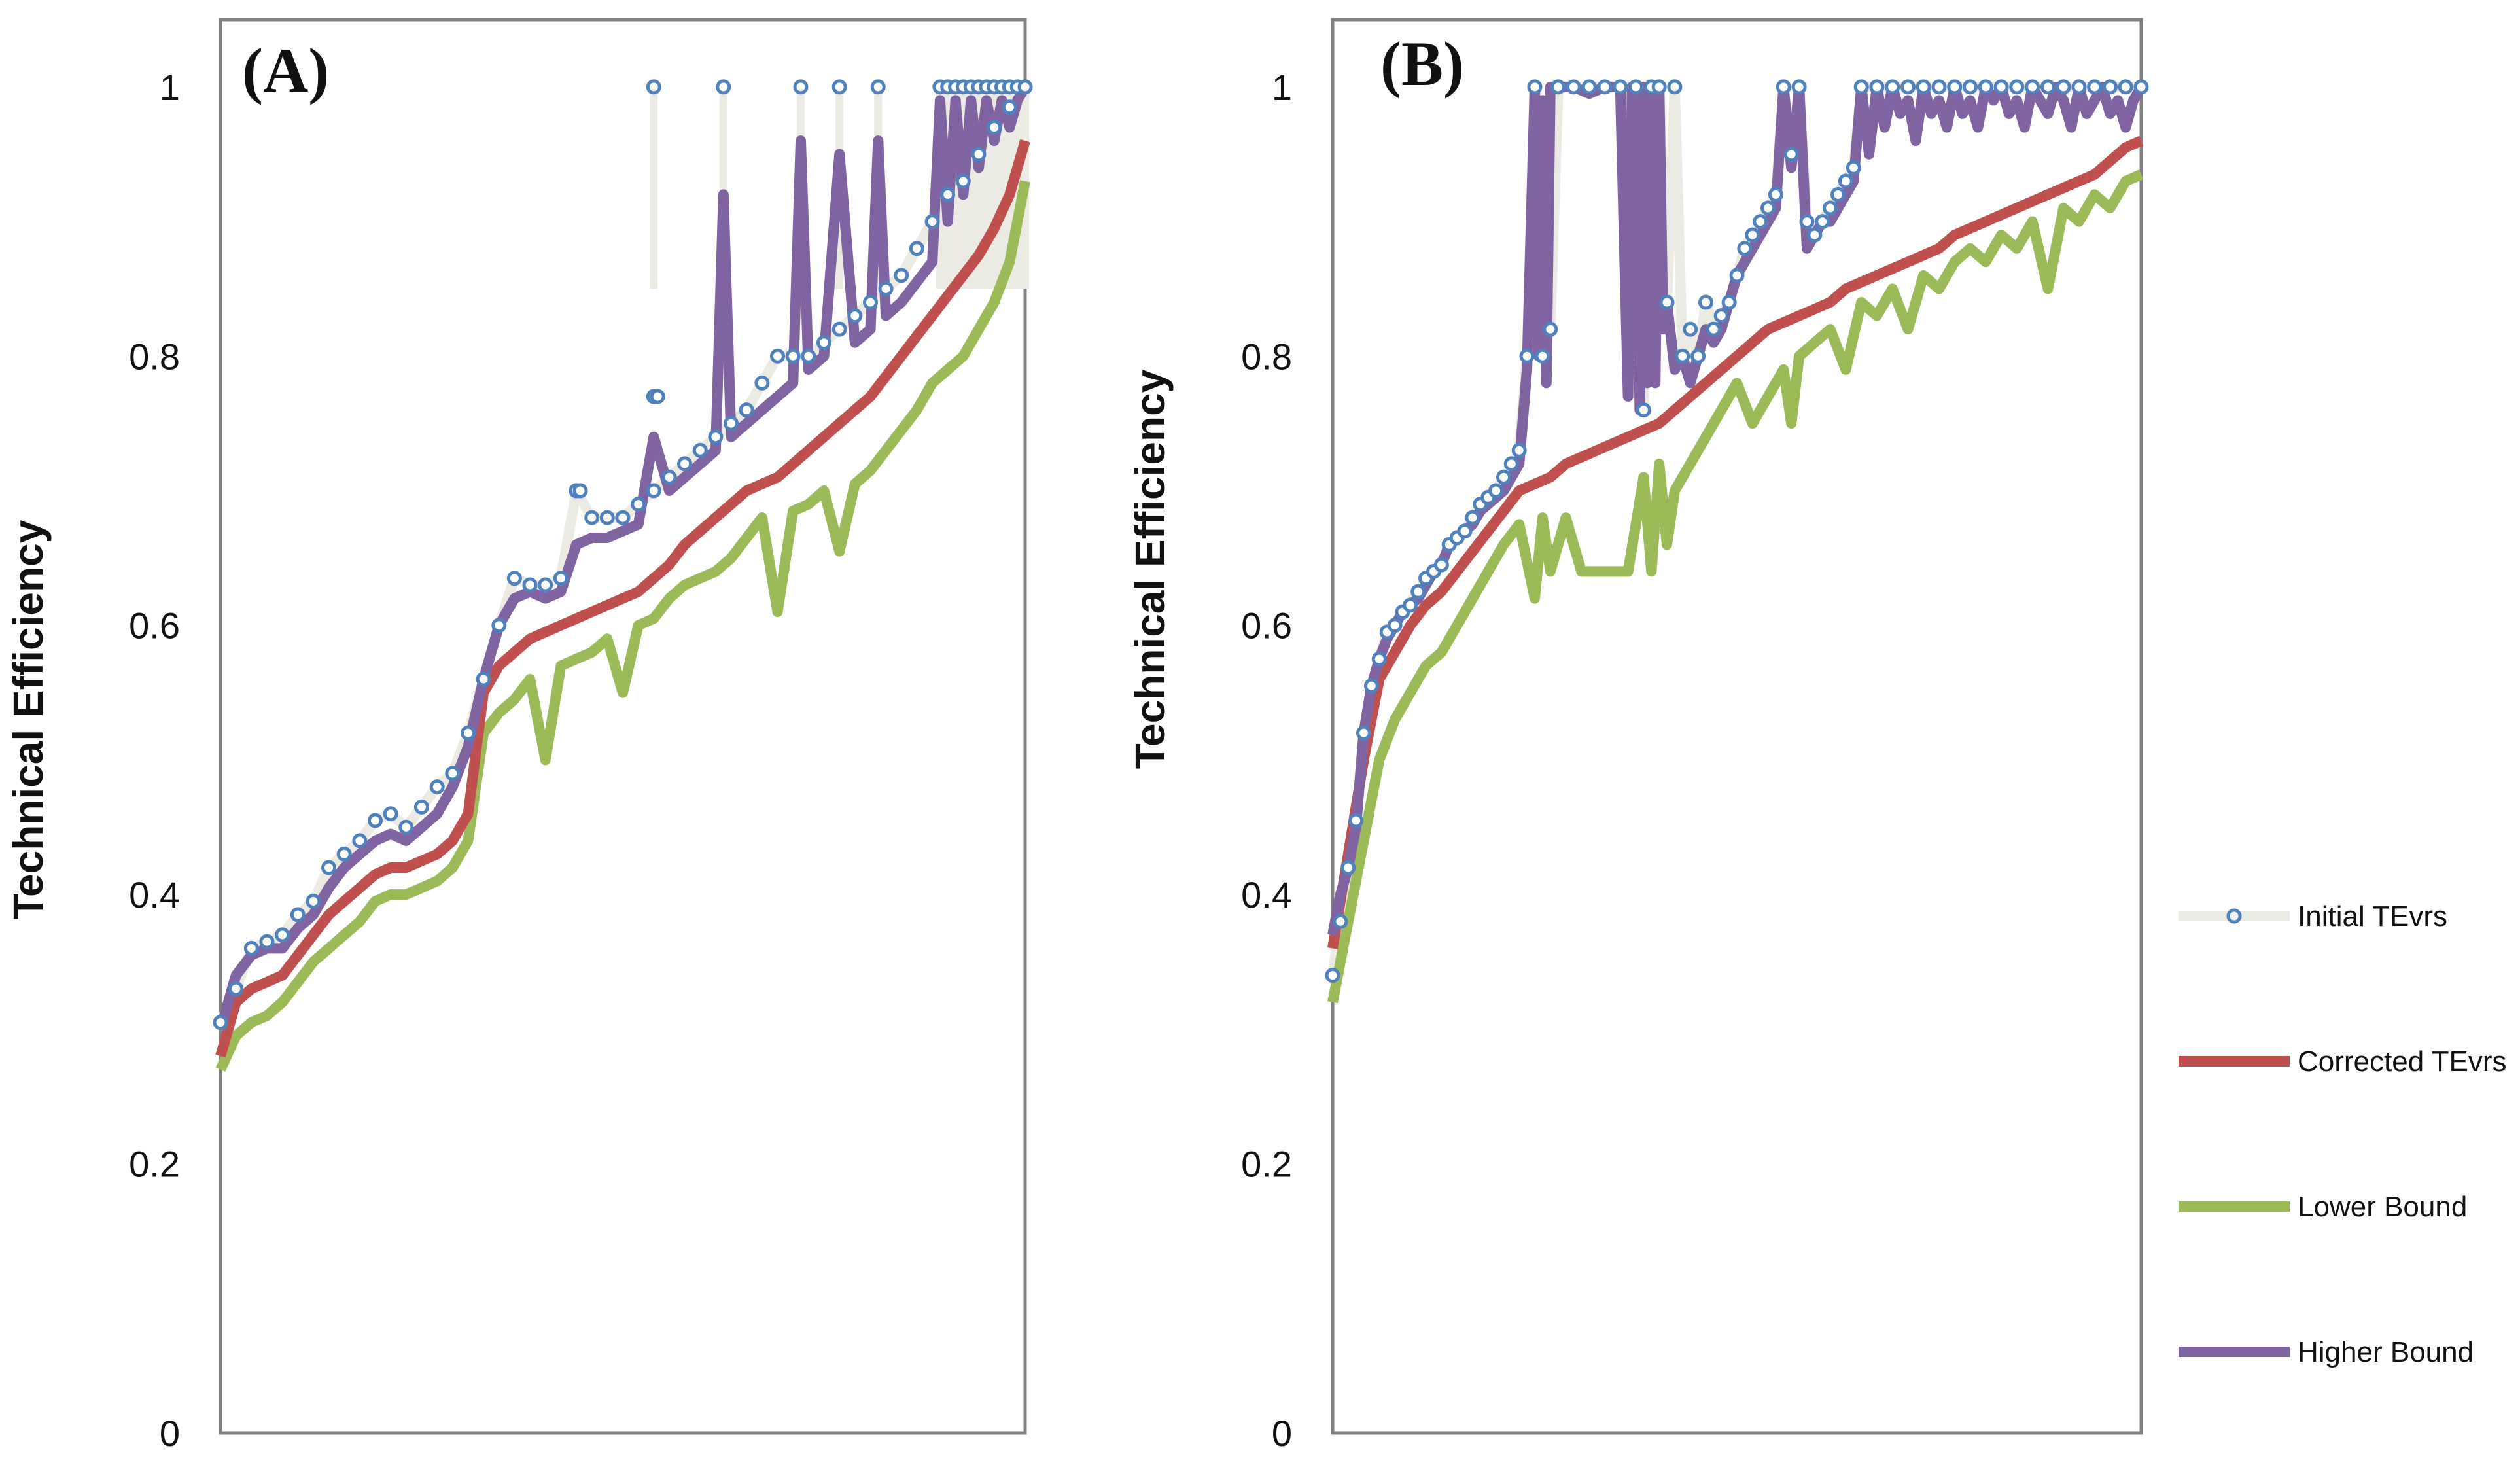 The height and width of the screenshot is (1465, 2520). Describe the element at coordinates (170, 87) in the screenshot. I see `y-tick-label: 1` at that location.